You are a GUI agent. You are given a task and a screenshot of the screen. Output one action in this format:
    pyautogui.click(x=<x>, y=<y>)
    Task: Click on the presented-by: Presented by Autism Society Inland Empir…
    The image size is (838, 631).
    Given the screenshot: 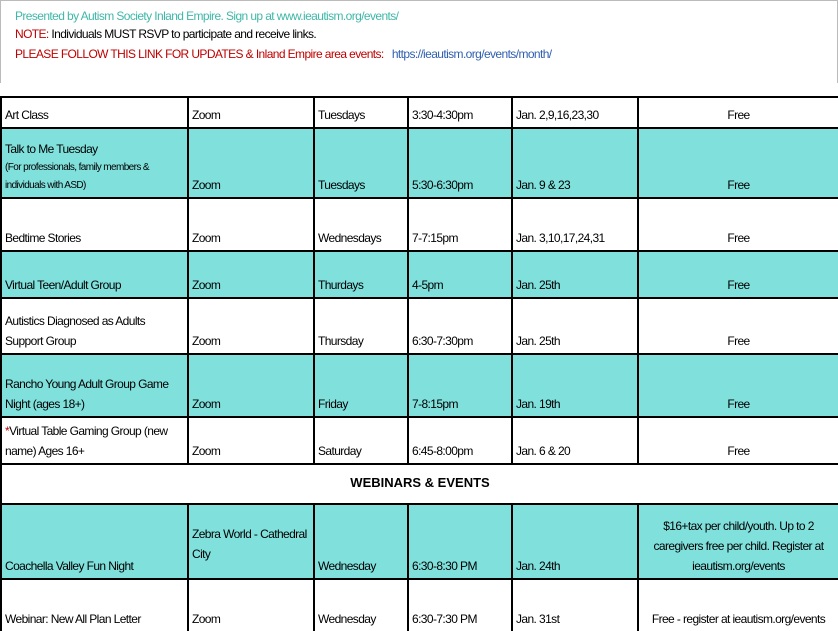 What is the action you would take?
    pyautogui.click(x=207, y=16)
    